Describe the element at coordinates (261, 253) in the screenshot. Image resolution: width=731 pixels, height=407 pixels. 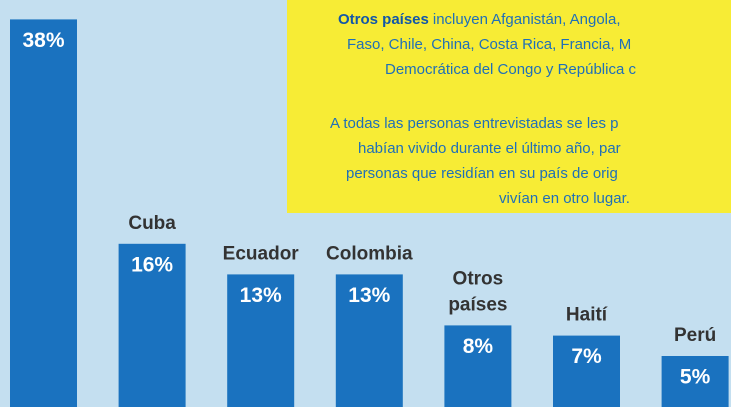
I see `category-label: Ecuador` at that location.